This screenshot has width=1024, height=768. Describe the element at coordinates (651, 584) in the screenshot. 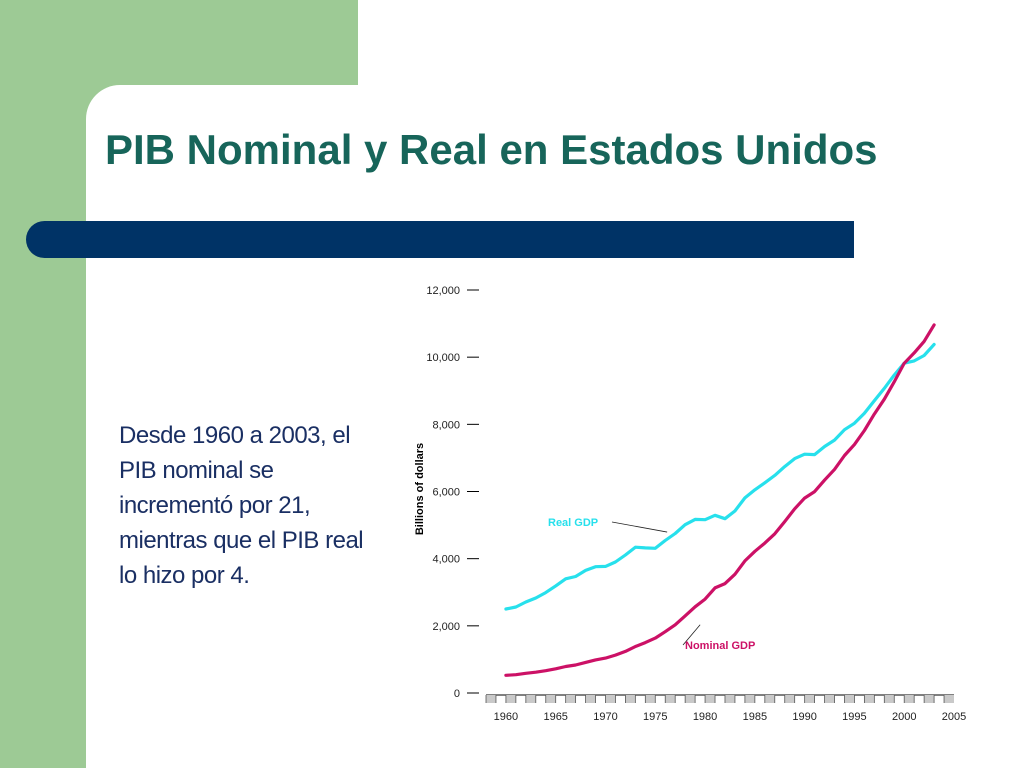

I see `chart-annotations: Real GDP Nominal GDP` at that location.